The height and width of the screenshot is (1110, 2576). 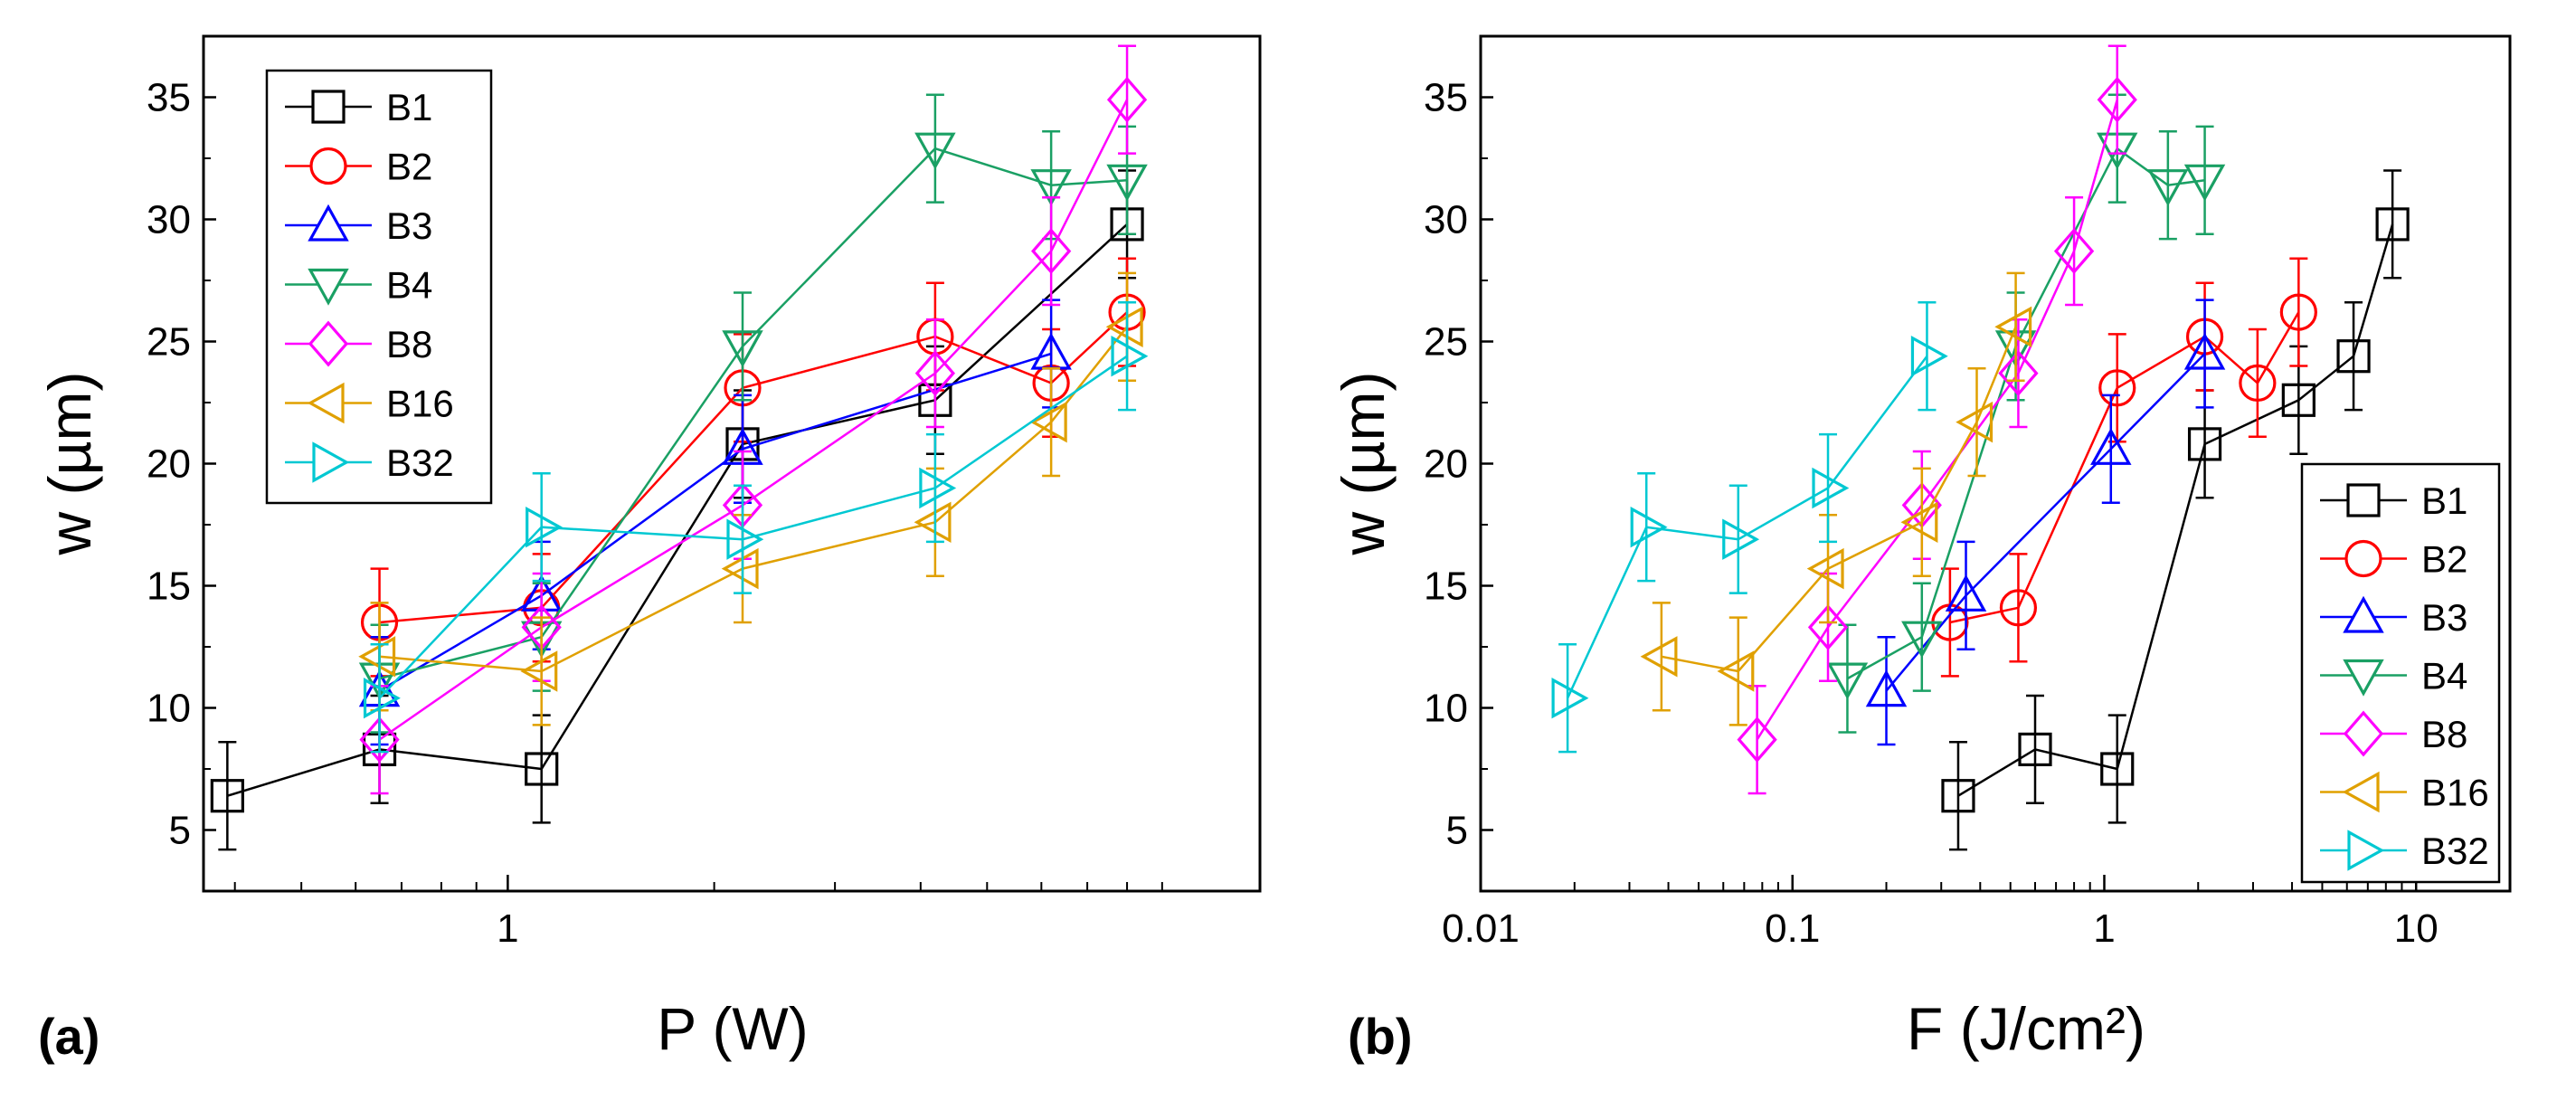 What do you see at coordinates (68, 1036) in the screenshot?
I see `panel-label: (a)` at bounding box center [68, 1036].